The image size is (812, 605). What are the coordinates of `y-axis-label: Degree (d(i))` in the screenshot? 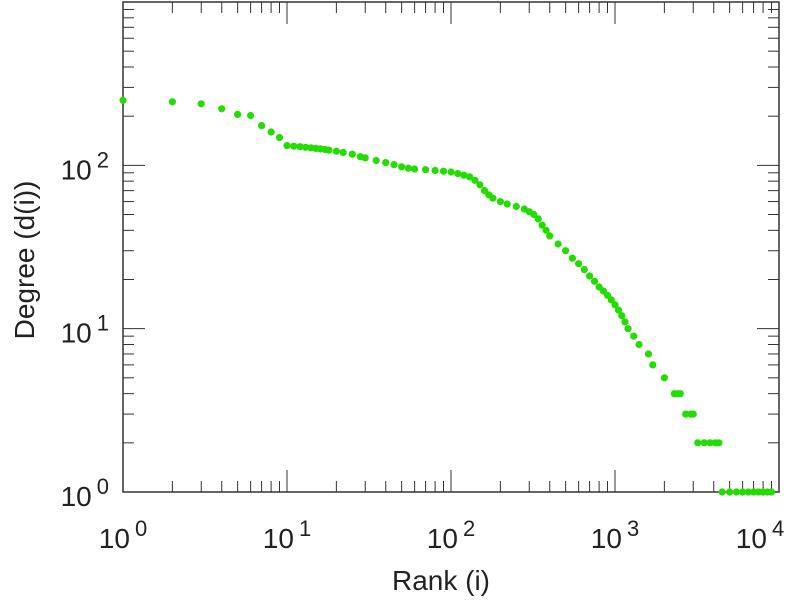 It's located at (24, 260).